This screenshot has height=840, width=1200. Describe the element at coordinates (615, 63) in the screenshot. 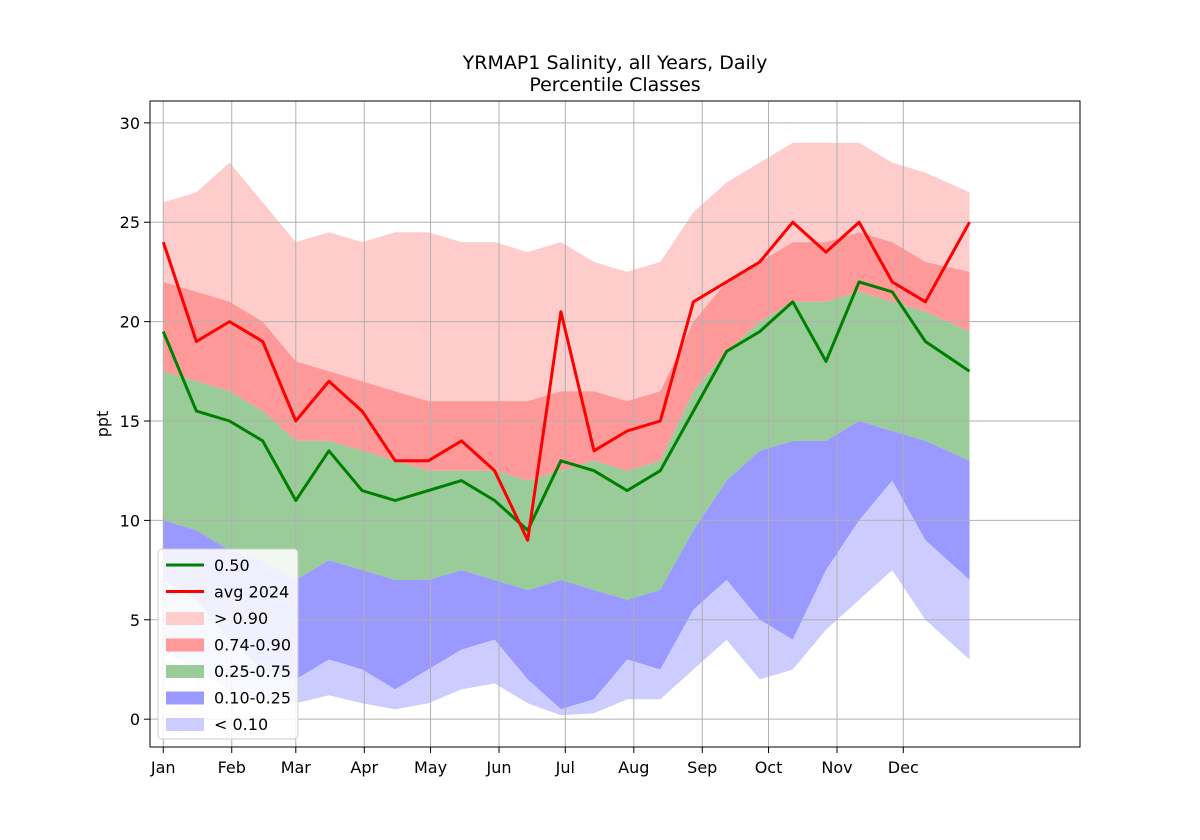

I see `chart-title: YRMAP1 Salinity, all Years, Daily` at that location.